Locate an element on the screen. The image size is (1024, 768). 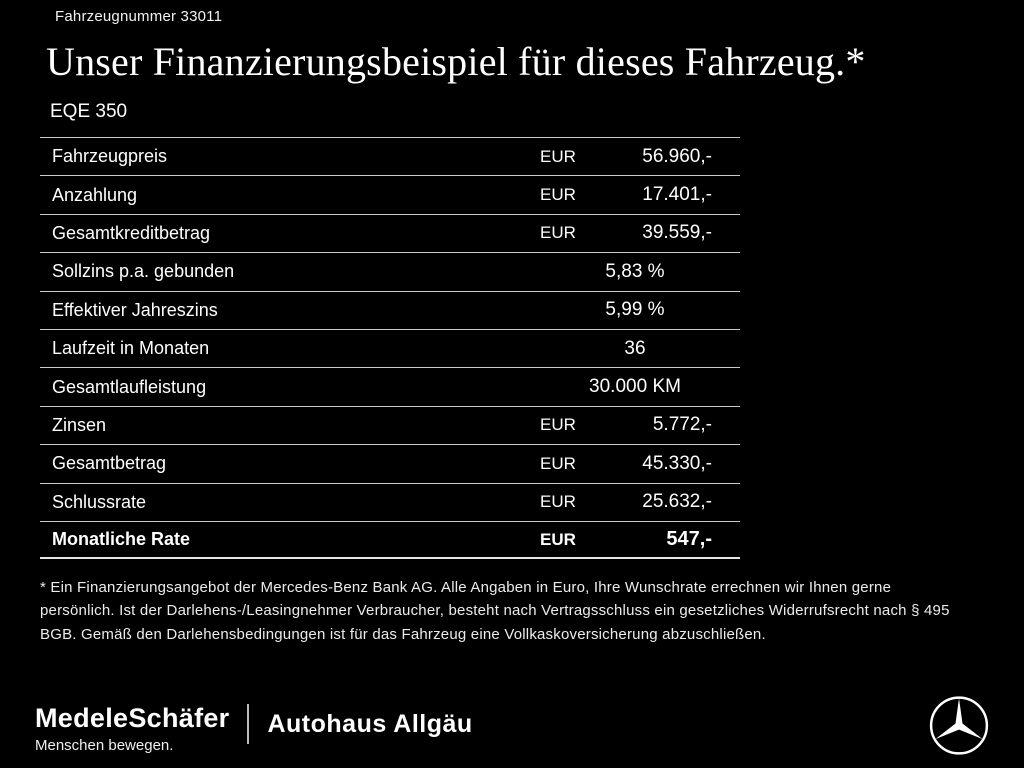
dealer-logo: MedeleSchäfer Menschen bewegen. is located at coordinates (132, 728).